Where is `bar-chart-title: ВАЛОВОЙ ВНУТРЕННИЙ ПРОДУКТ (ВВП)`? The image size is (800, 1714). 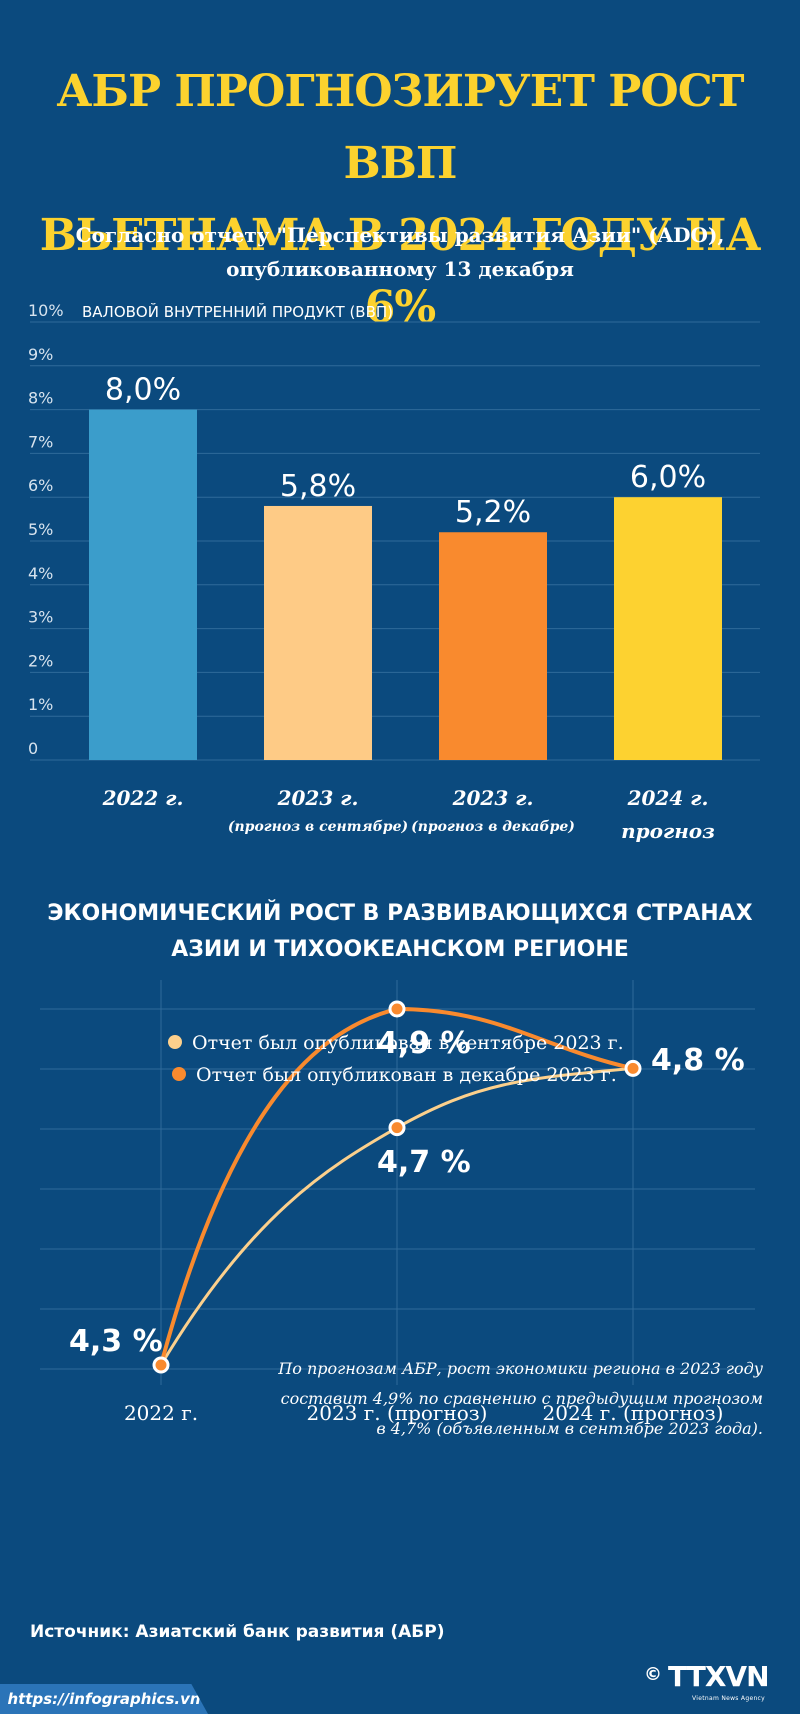
bar-chart-title: ВАЛОВОЙ ВНУТРЕННИЙ ПРОДУКТ (ВВП) is located at coordinates (237, 311).